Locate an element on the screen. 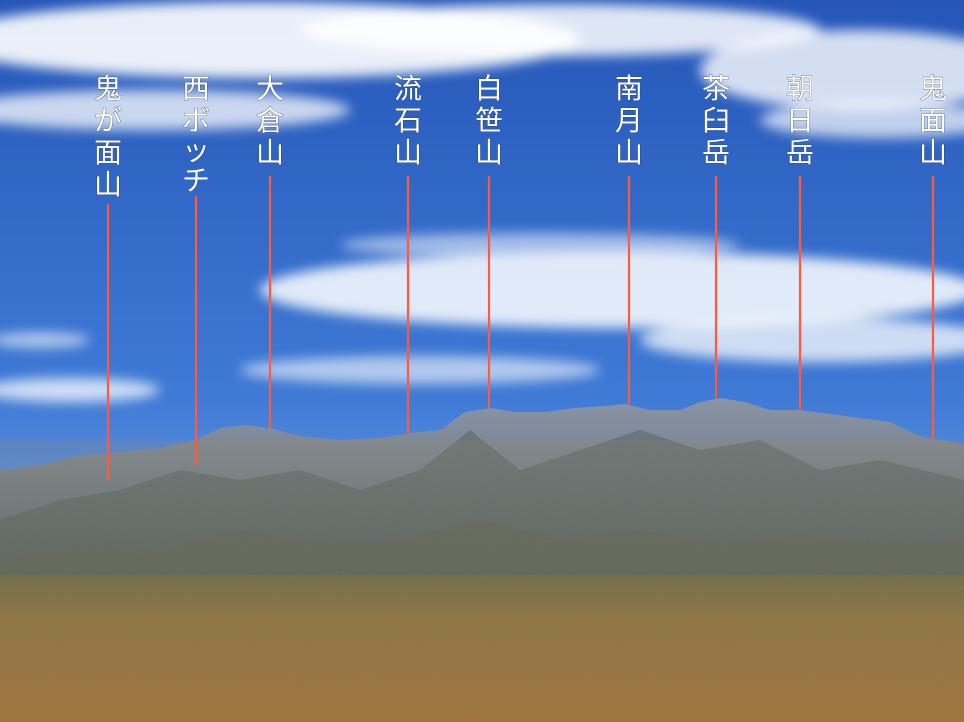 The height and width of the screenshot is (722, 964). svg-text: 笹 is located at coordinates (489, 120).